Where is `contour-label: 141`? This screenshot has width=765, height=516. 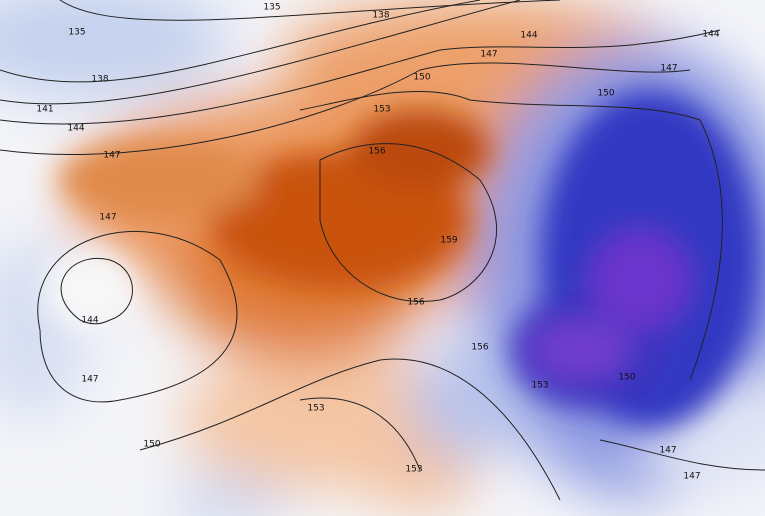 contour-label: 141 is located at coordinates (45, 109).